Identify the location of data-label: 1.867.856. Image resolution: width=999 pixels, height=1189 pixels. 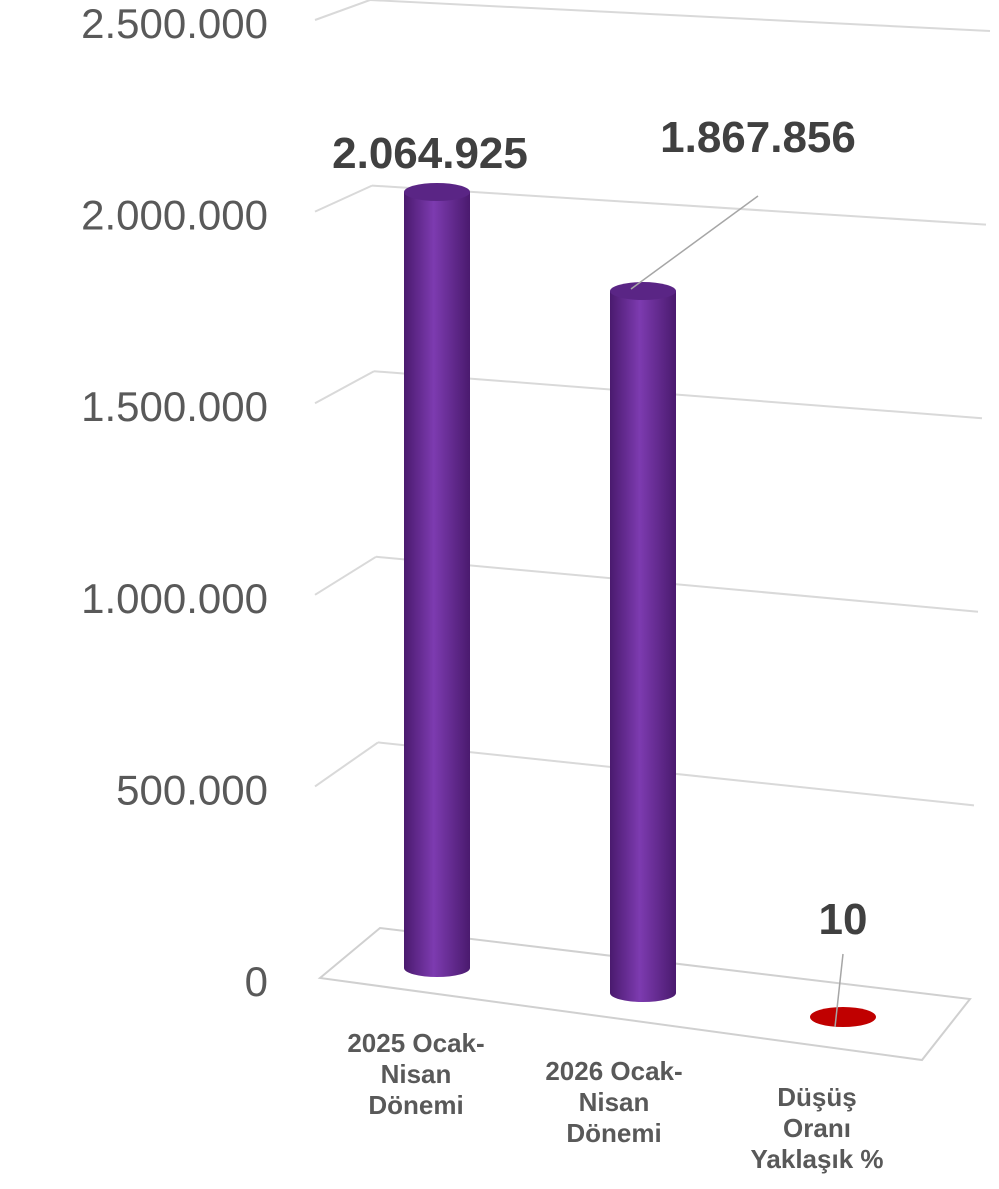
(758, 137).